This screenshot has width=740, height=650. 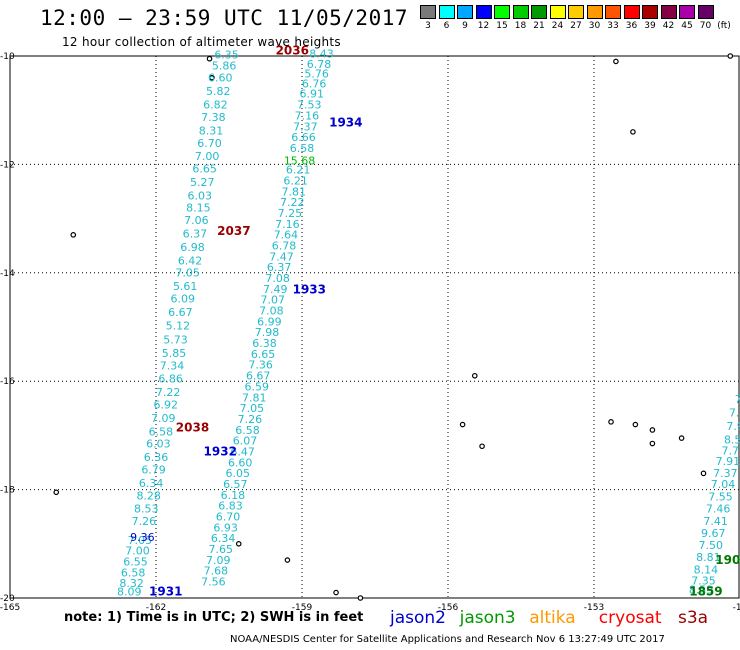 What do you see at coordinates (728, 461) in the screenshot?
I see `wave-height-value: 7.91` at bounding box center [728, 461].